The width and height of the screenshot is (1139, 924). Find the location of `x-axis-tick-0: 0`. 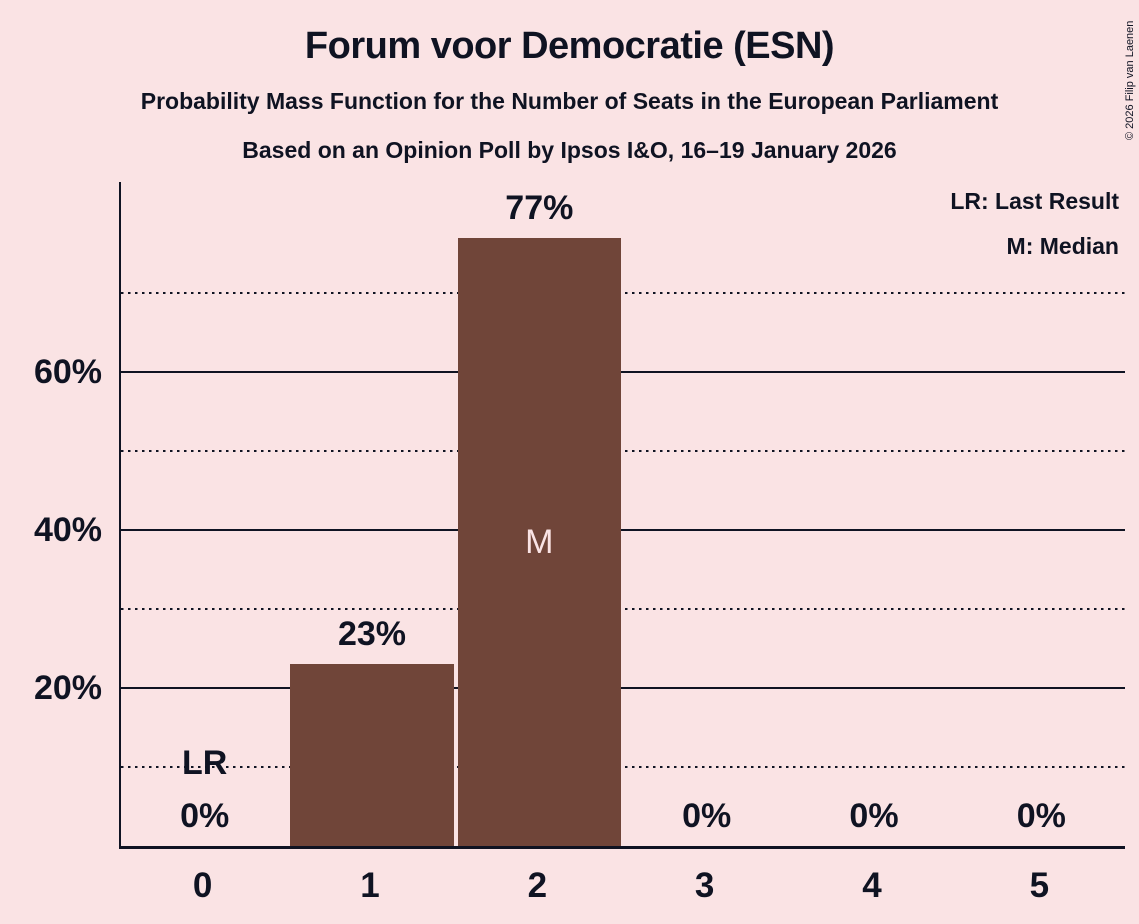

x-axis-tick-0: 0 is located at coordinates (202, 885).